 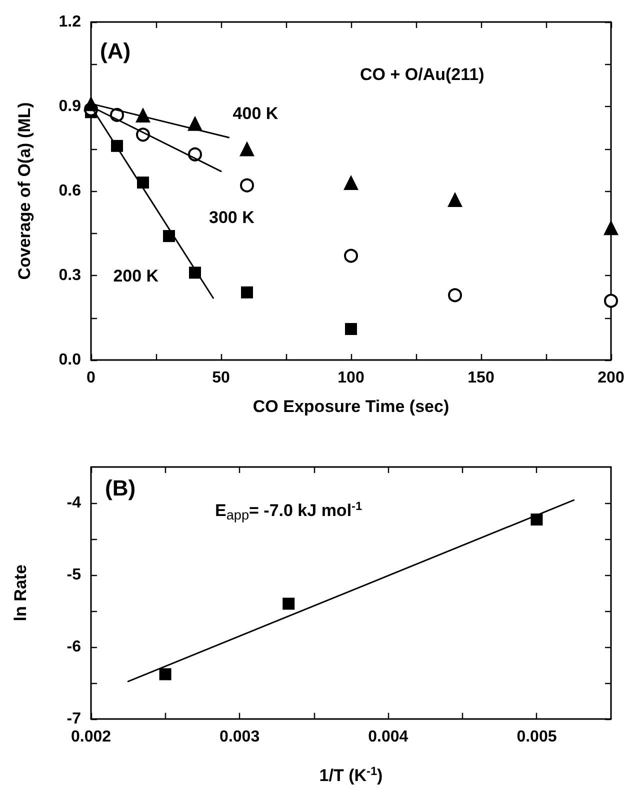 I want to click on y-tick-label: 0.6, so click(x=70, y=191).